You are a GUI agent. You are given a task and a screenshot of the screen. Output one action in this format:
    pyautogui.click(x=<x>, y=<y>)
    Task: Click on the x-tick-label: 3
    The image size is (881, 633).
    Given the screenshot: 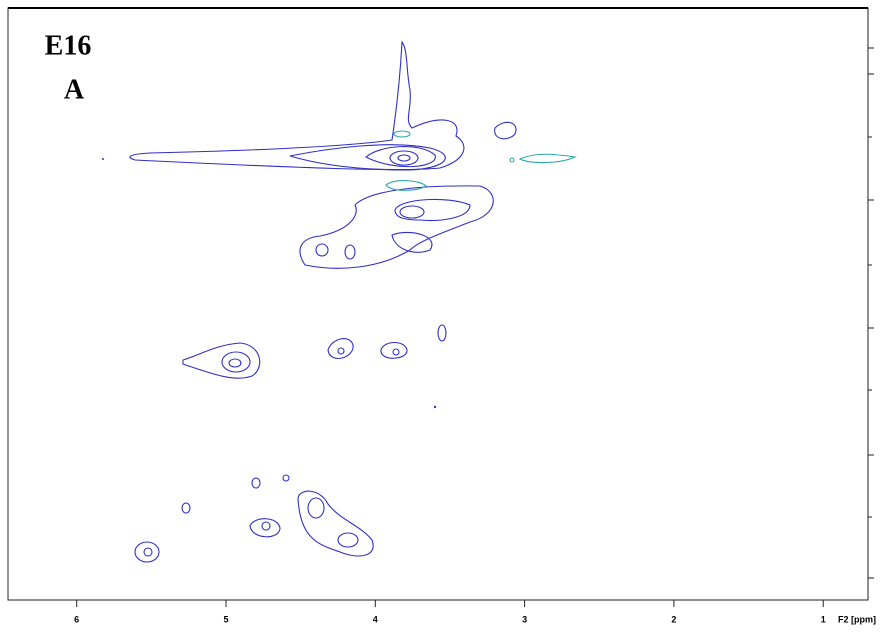 What is the action you would take?
    pyautogui.click(x=524, y=619)
    